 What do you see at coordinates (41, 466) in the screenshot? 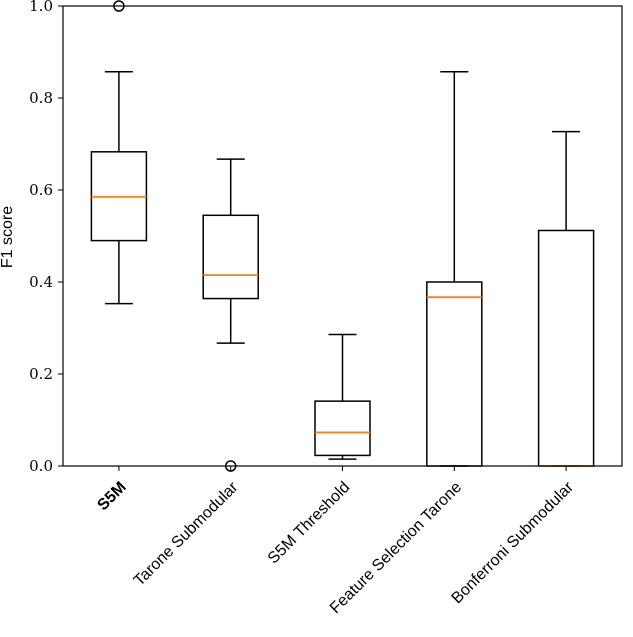
I see `y-tick-label: 0.0` at bounding box center [41, 466].